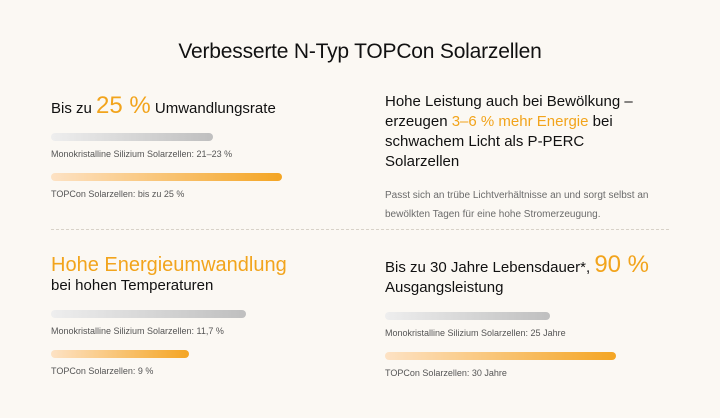 The height and width of the screenshot is (418, 720). I want to click on headline-prefix: Bis zu, so click(74, 108).